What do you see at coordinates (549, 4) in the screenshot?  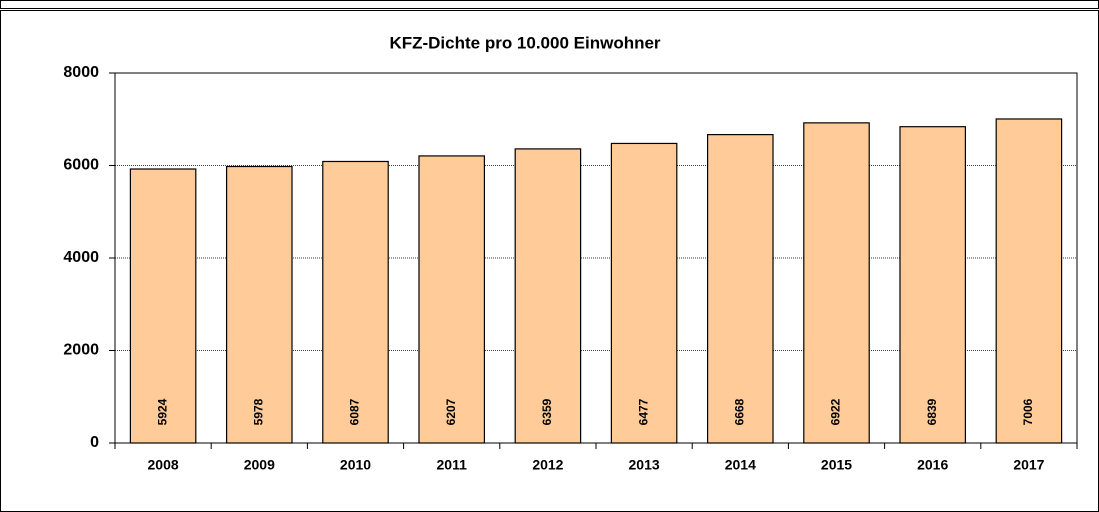 I see `top-frame` at bounding box center [549, 4].